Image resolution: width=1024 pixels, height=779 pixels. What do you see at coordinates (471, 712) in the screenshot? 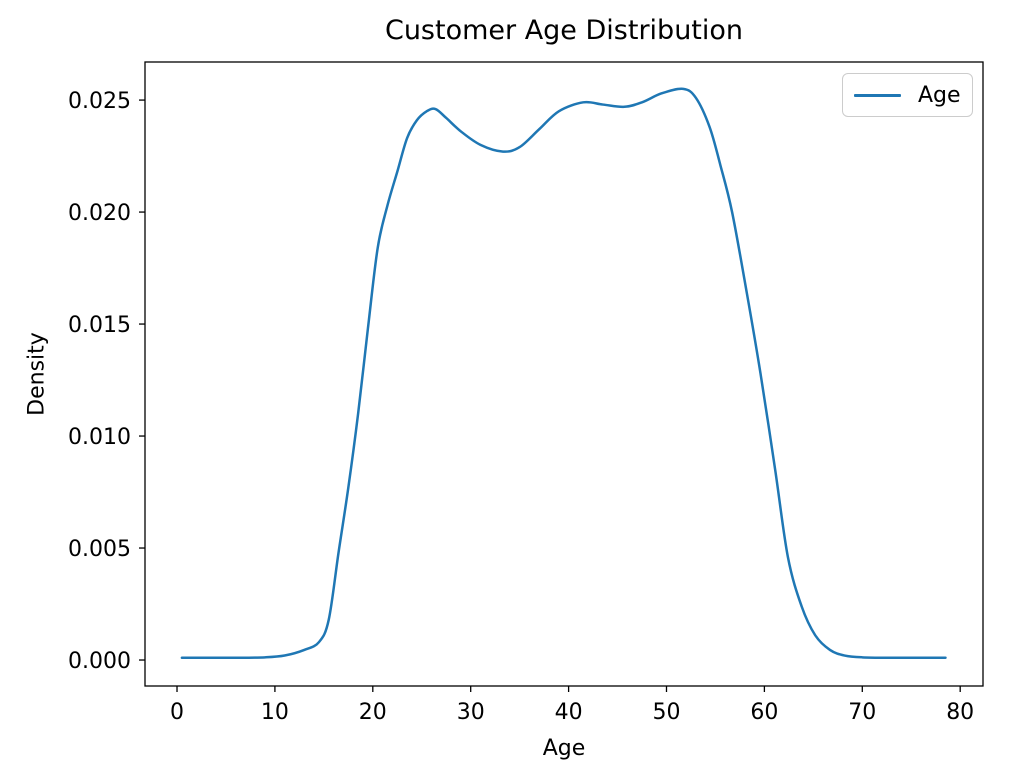
I see `x-tick-label: 30` at bounding box center [471, 712].